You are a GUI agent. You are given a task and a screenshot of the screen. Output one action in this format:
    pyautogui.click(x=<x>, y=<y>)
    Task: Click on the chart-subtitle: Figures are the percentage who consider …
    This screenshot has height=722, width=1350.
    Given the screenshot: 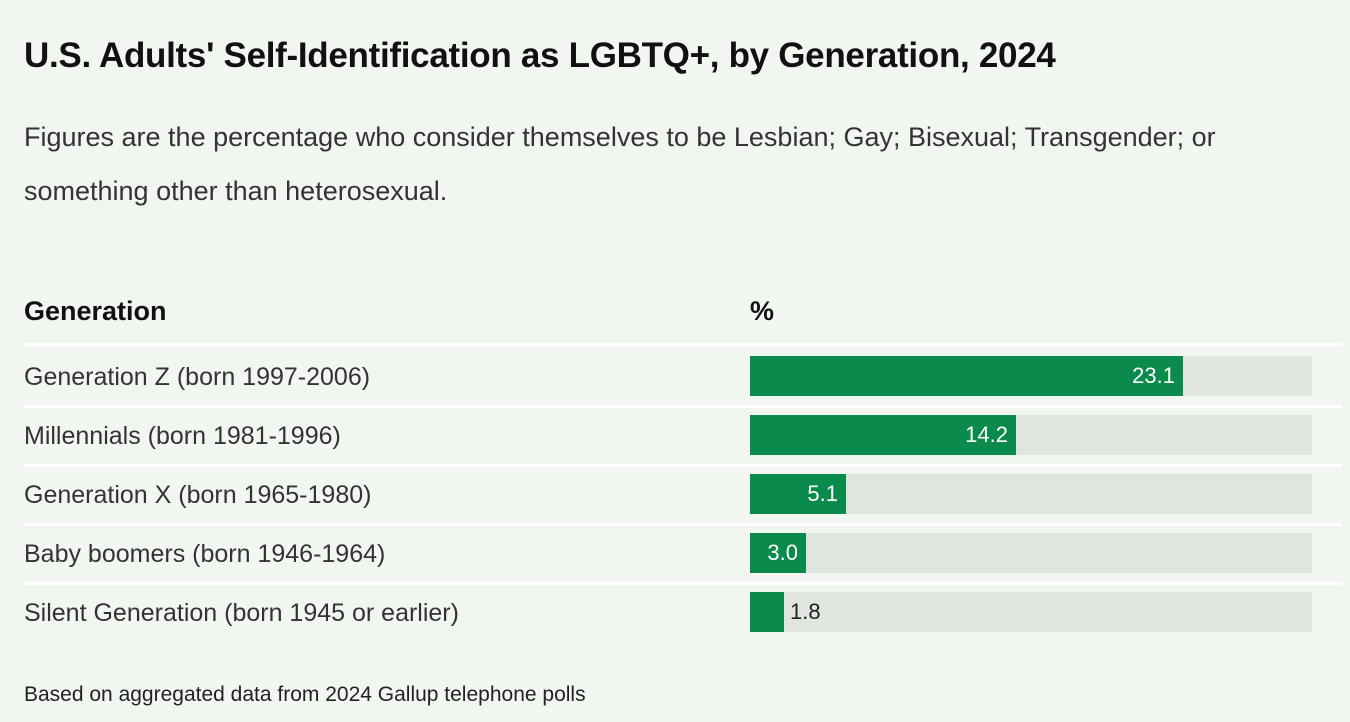 What is the action you would take?
    pyautogui.click(x=620, y=164)
    